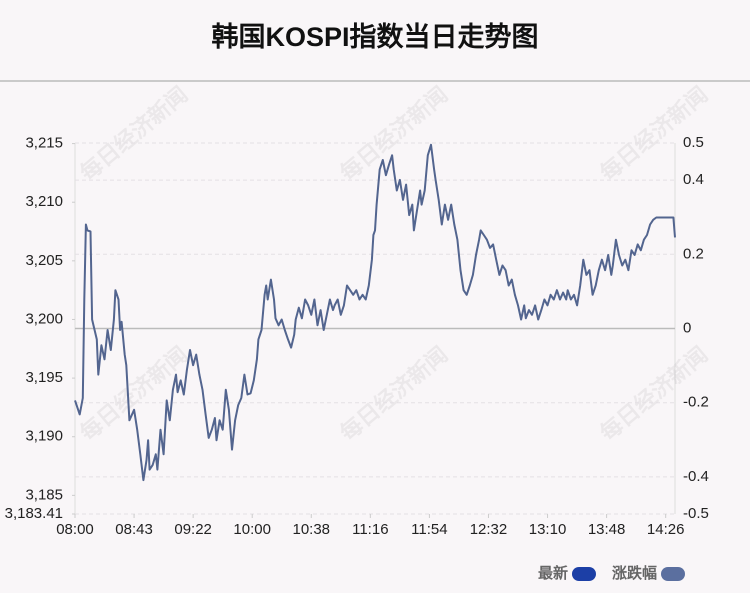  I want to click on x-tick-label: 09:22, so click(193, 529).